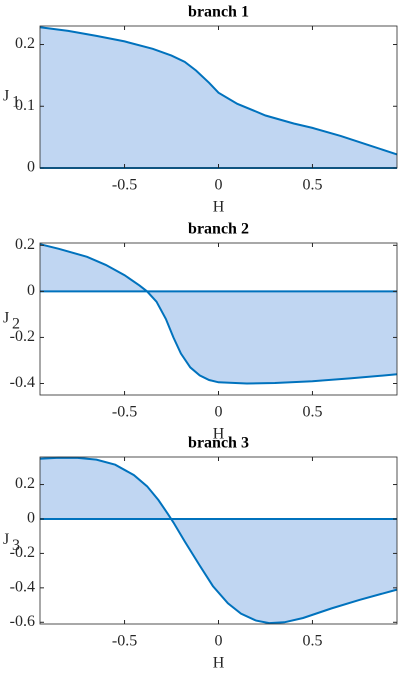 The image size is (409, 675). What do you see at coordinates (16, 324) in the screenshot?
I see `y-axis-label-sub: 2` at bounding box center [16, 324].